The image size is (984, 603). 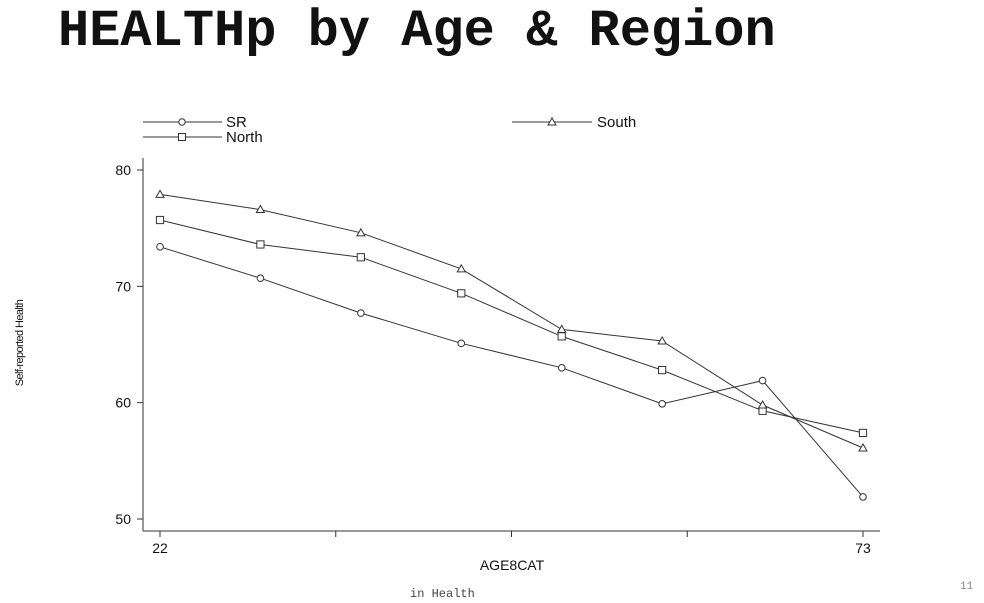 I want to click on legend-item-south: South, so click(x=574, y=122).